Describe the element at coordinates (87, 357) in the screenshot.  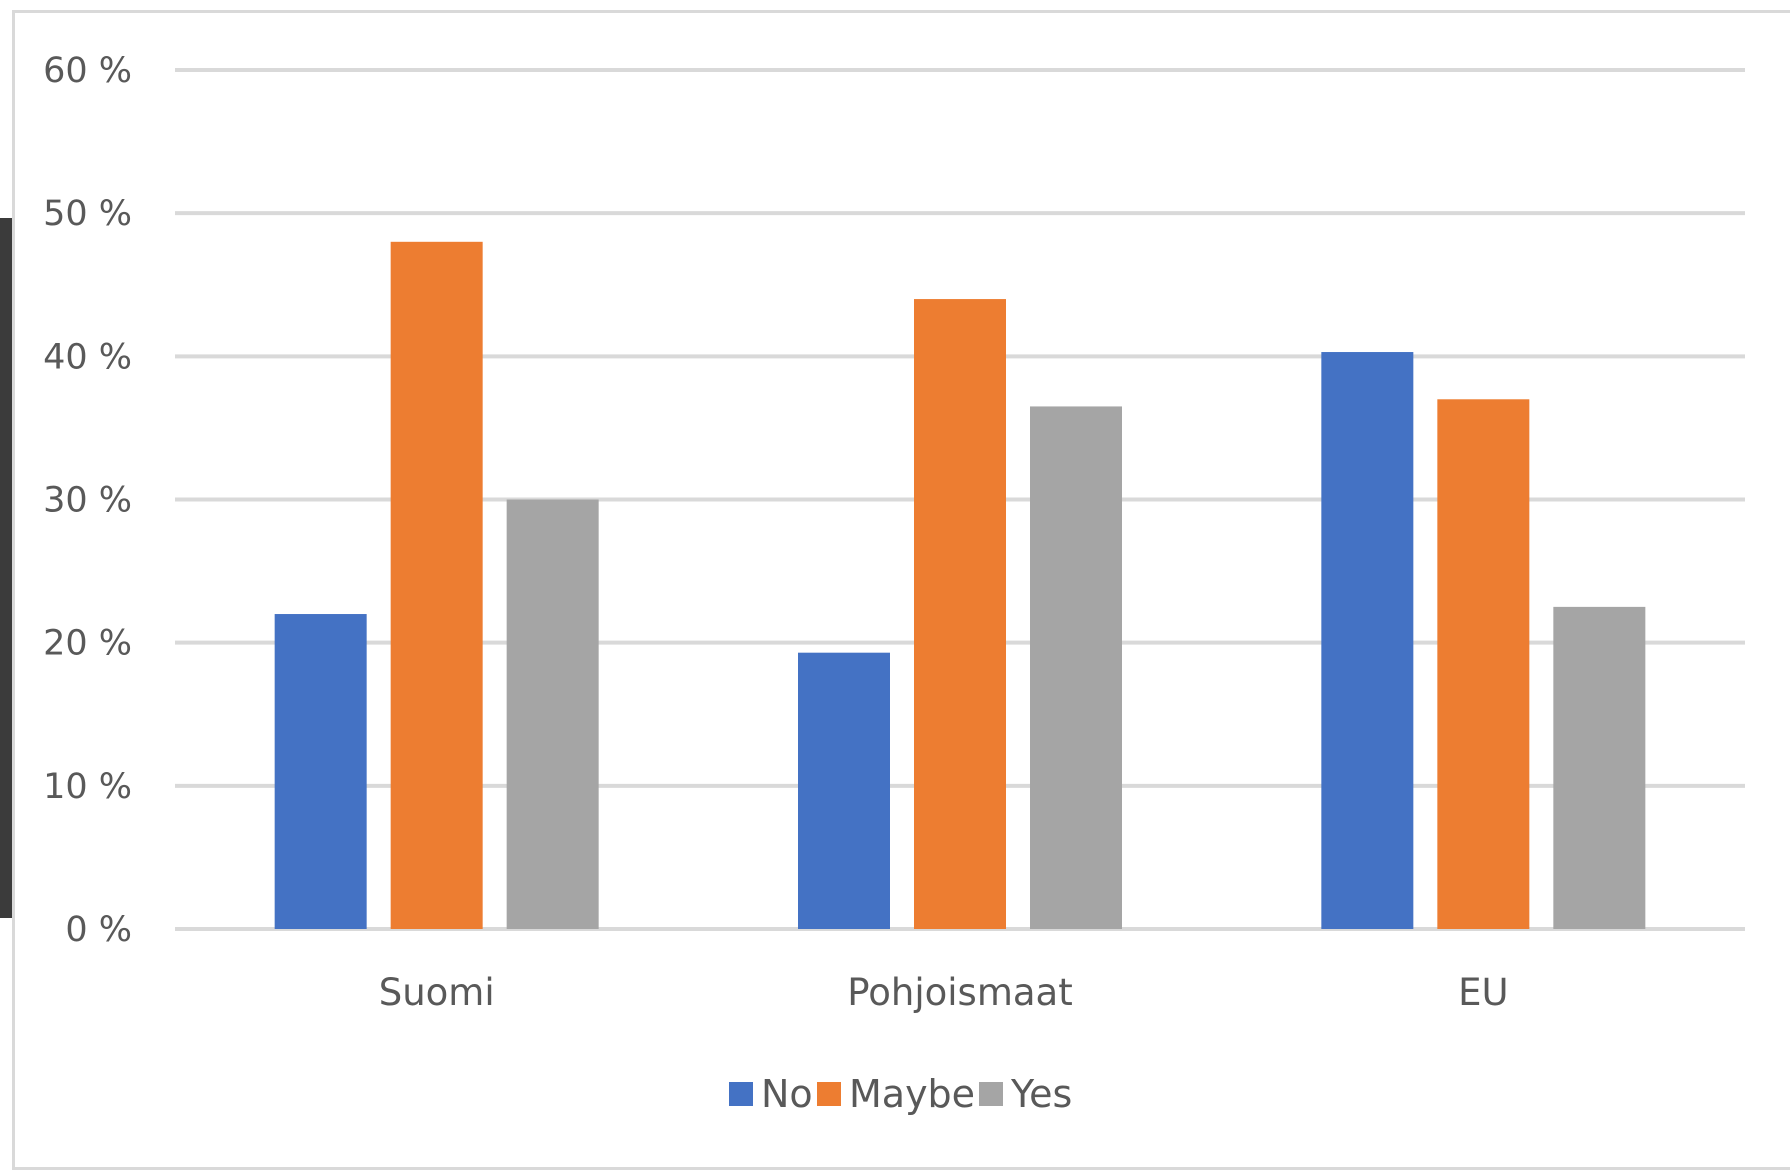
I see `y-tick-label: 40 %` at that location.